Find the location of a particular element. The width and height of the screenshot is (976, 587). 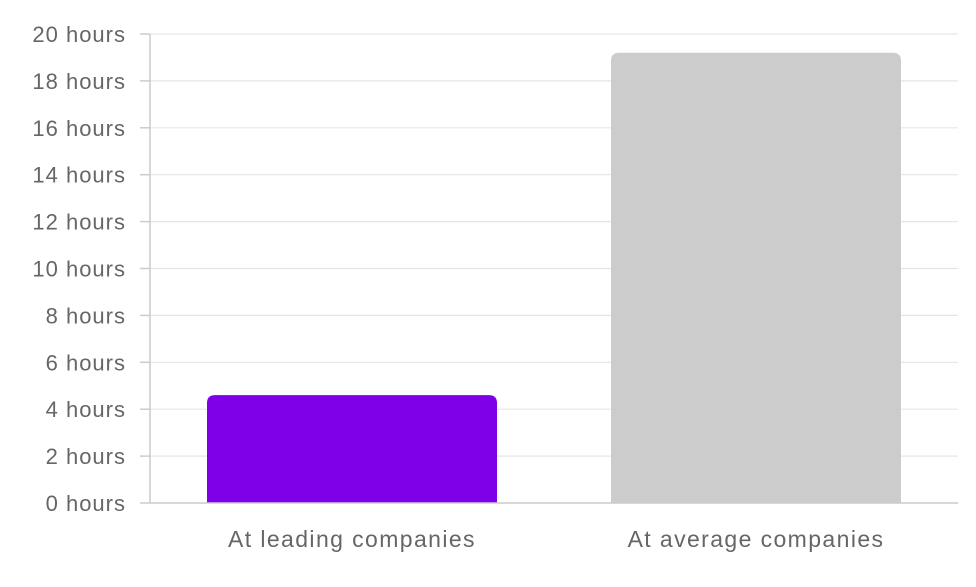

y-tick-label: 4 hours is located at coordinates (86, 409).